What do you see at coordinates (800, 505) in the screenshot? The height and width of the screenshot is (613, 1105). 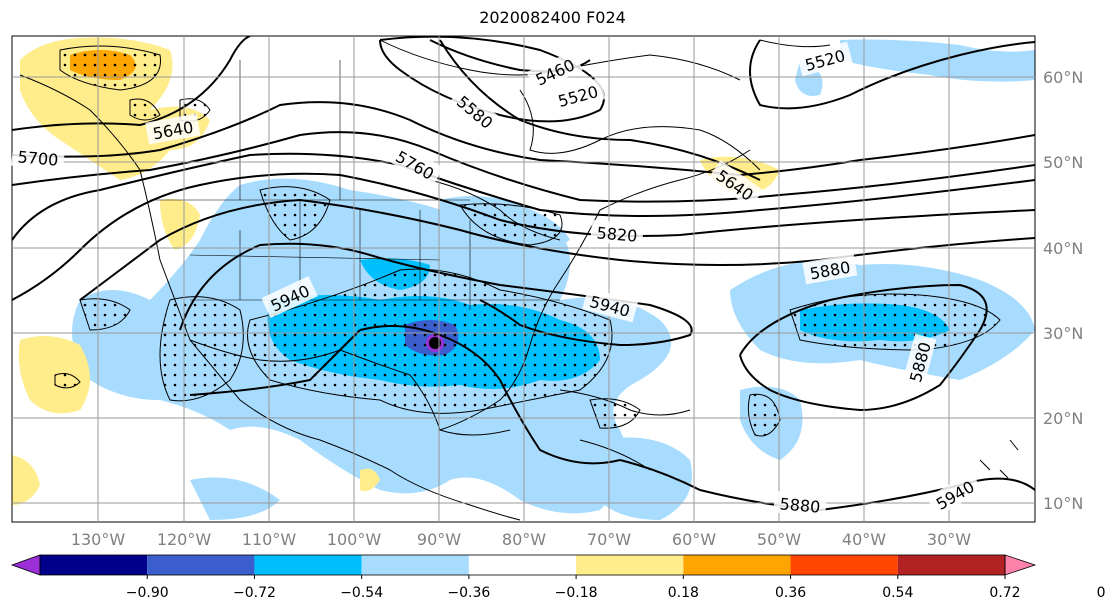 I see `contour-label: 5880` at bounding box center [800, 505].